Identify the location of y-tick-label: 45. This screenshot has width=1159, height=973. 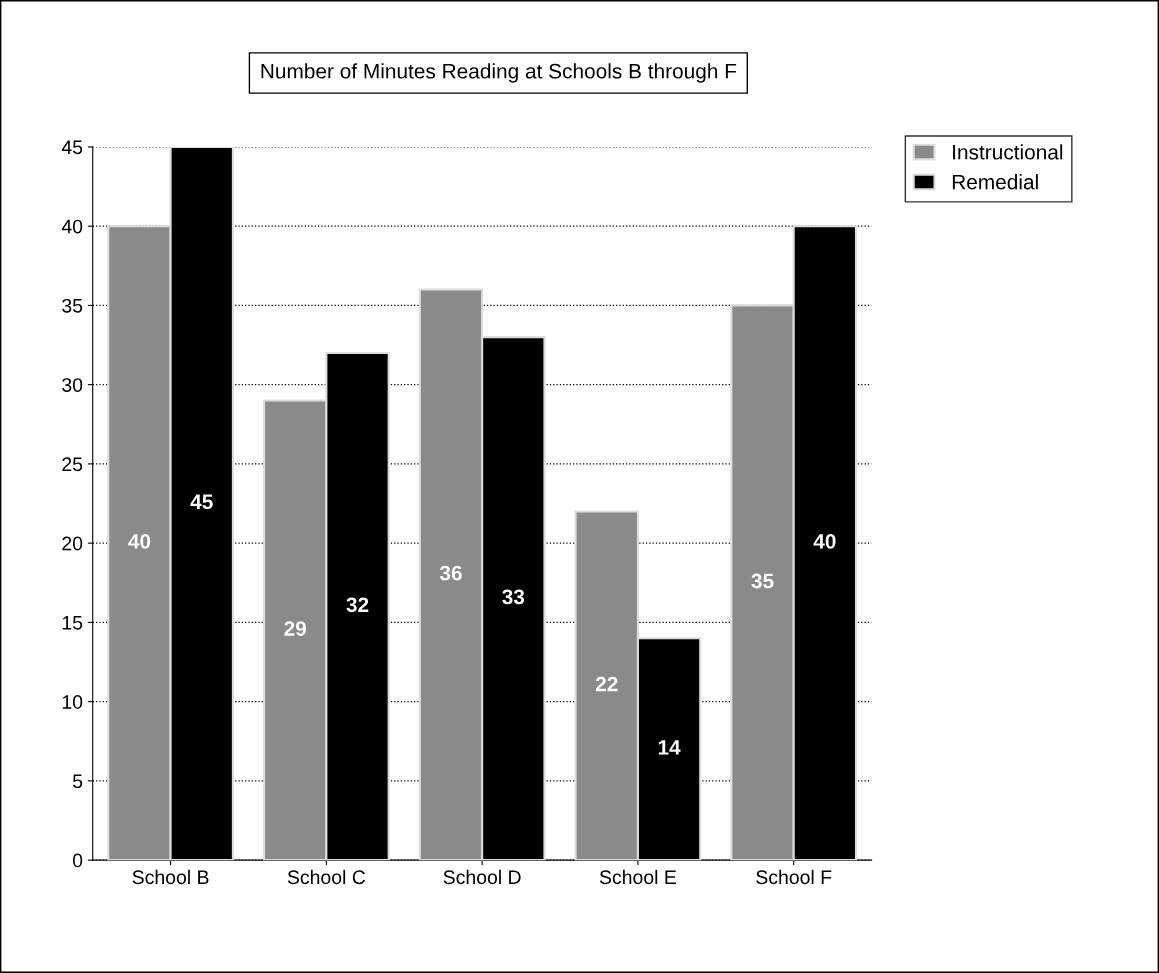
(72, 147).